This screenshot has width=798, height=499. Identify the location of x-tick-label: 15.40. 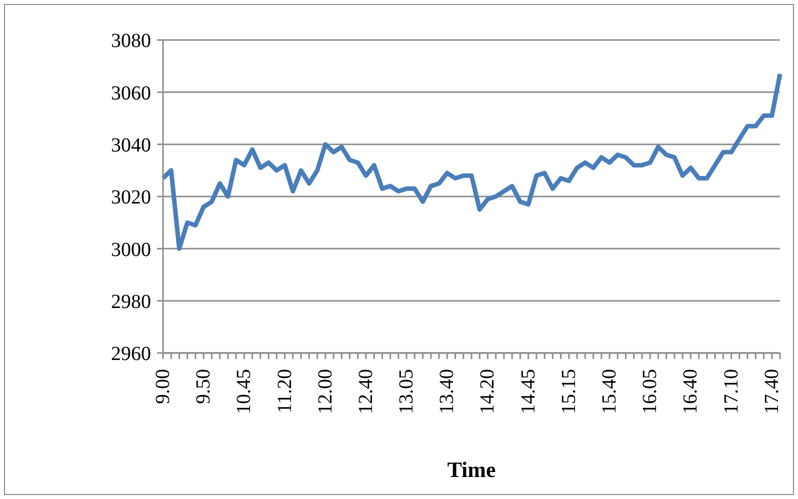
(609, 391).